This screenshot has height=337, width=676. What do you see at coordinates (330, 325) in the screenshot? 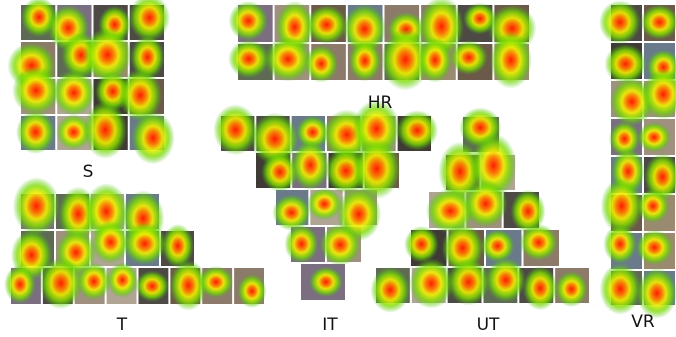
I see `panel-label: IT` at bounding box center [330, 325].